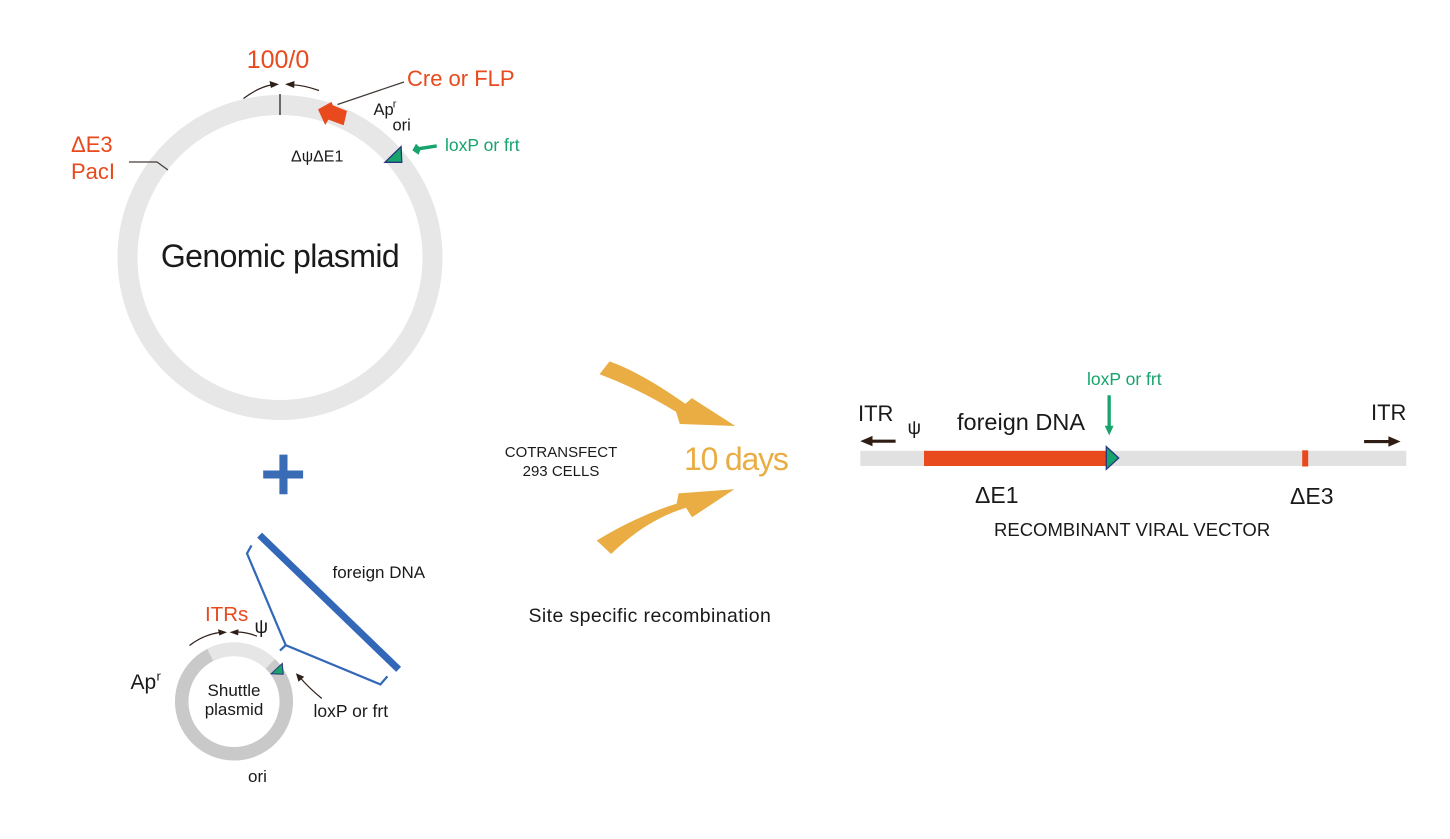 The width and height of the screenshot is (1450, 839). Describe the element at coordinates (93, 171) in the screenshot. I see `svg-text: PacI` at that location.